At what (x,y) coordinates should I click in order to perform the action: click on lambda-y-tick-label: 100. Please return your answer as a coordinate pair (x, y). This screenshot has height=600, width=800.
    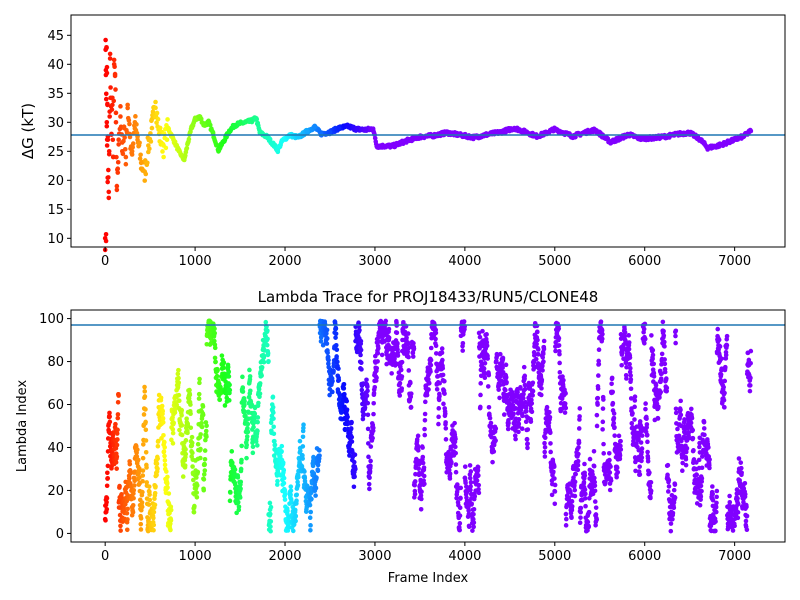
    Looking at the image, I should click on (51, 319).